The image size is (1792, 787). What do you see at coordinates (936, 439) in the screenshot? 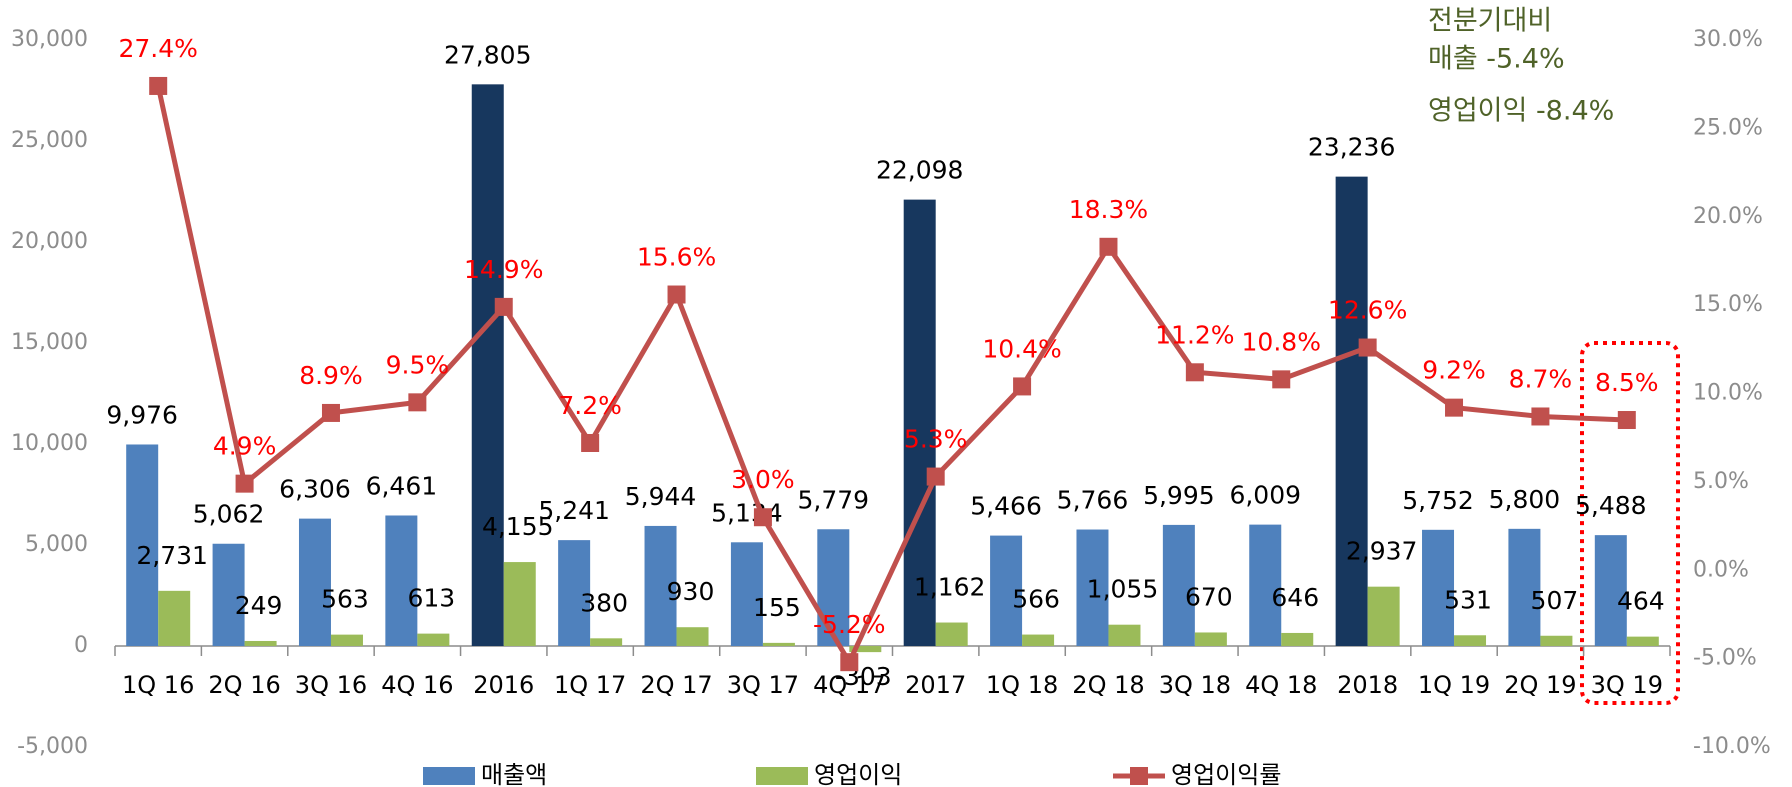
I see `data-label: 5.3%` at bounding box center [936, 439].